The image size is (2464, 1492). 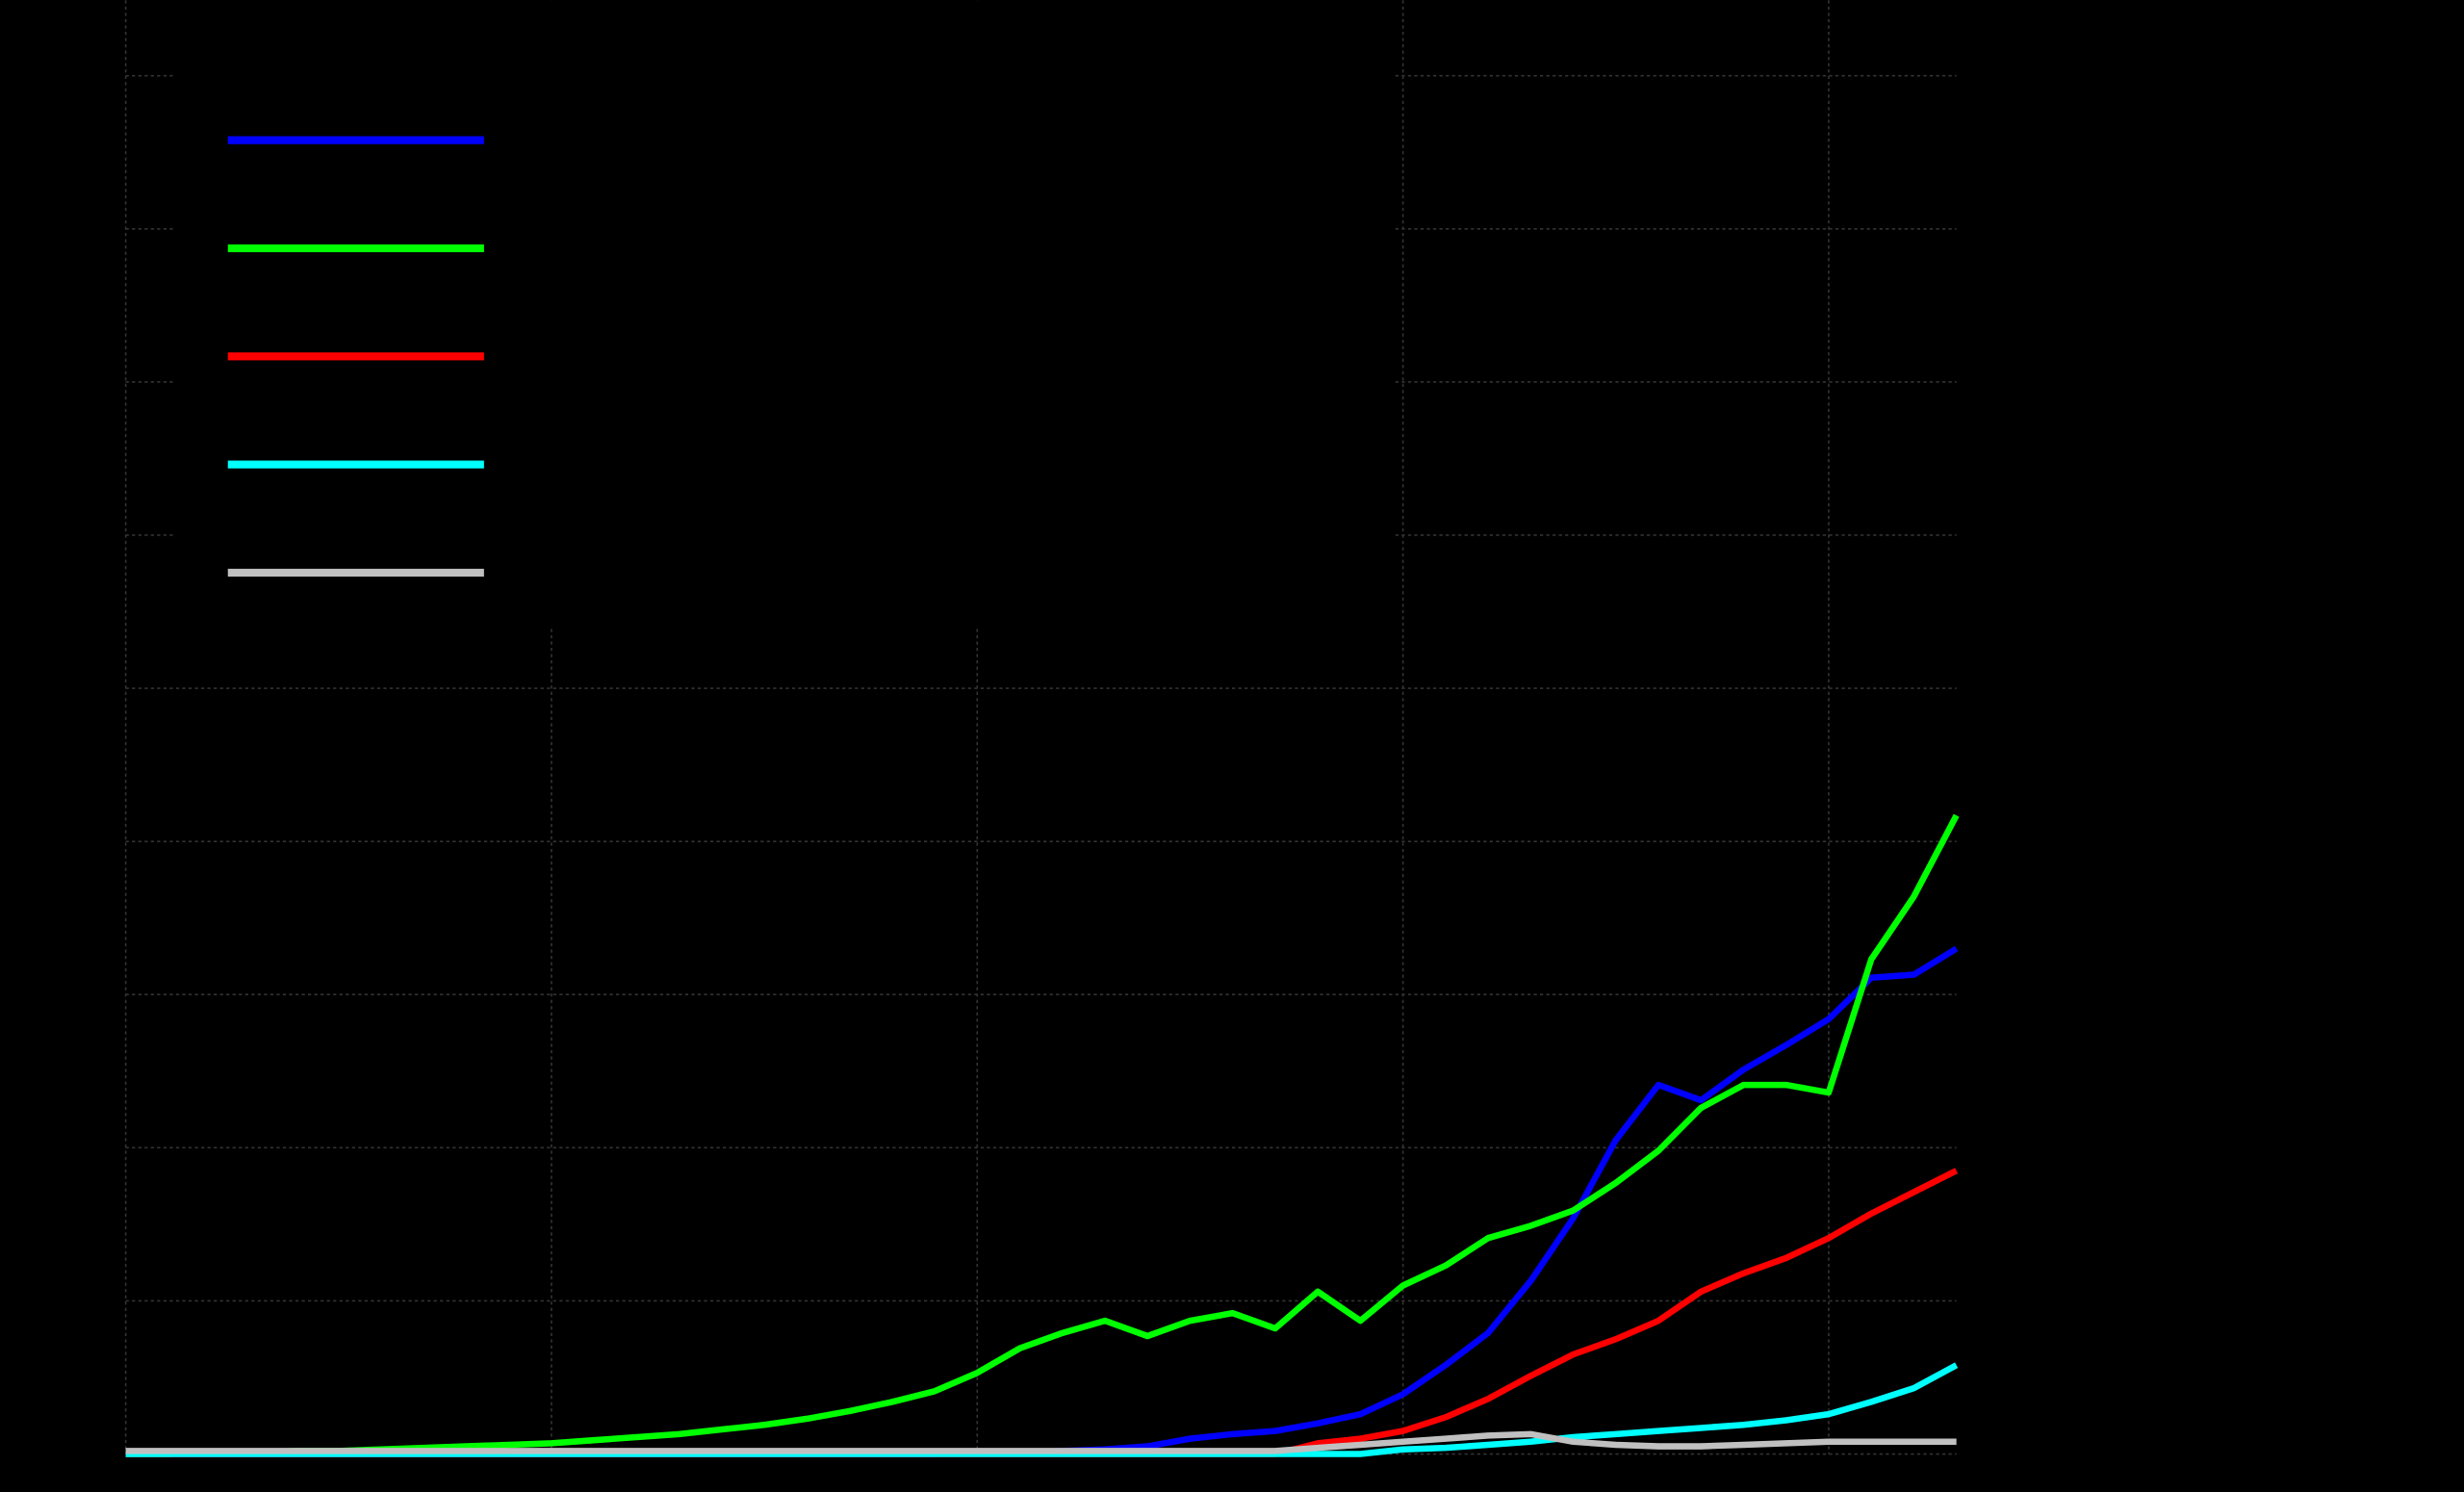 I want to click on y-tick-label: 6, so click(x=107, y=534).